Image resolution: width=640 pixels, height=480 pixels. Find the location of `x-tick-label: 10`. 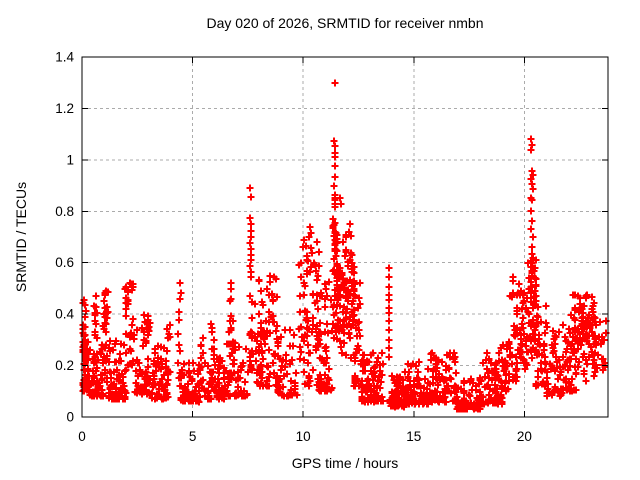

x-tick-label: 10 is located at coordinates (303, 436).